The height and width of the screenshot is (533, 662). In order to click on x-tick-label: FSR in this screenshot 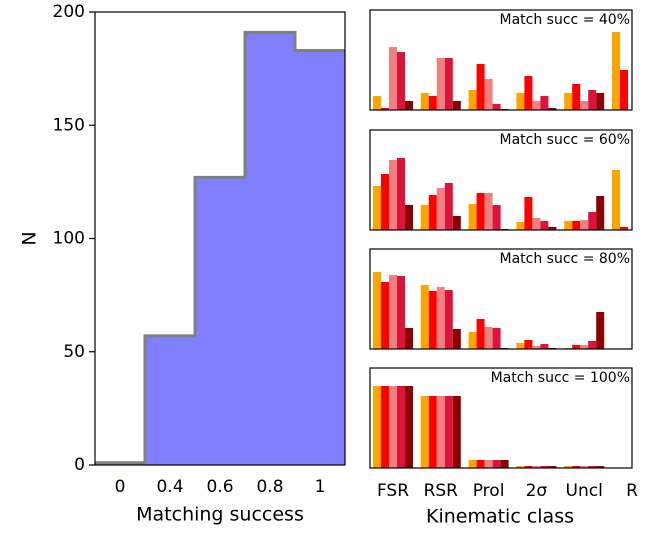, I will do `click(393, 491)`.